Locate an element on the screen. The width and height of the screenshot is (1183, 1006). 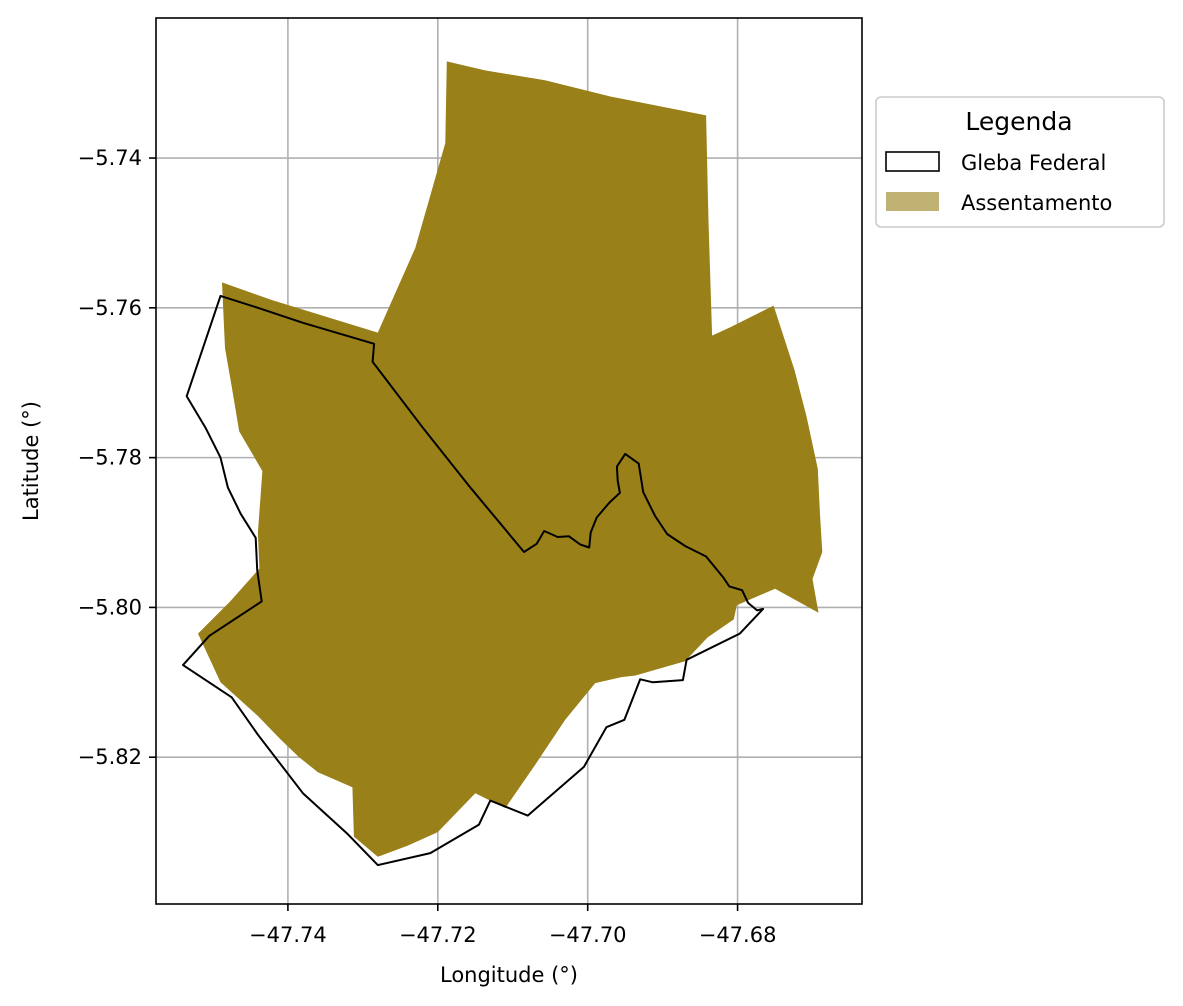
x-axis-label: Longitude (°) is located at coordinates (509, 975).